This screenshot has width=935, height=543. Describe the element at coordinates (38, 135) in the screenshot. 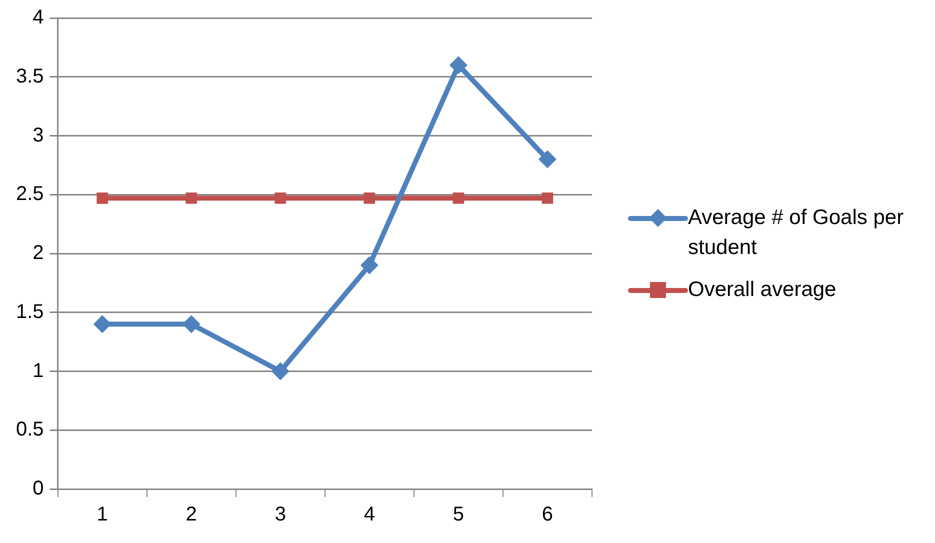

I see `y-tick-label: 3` at that location.